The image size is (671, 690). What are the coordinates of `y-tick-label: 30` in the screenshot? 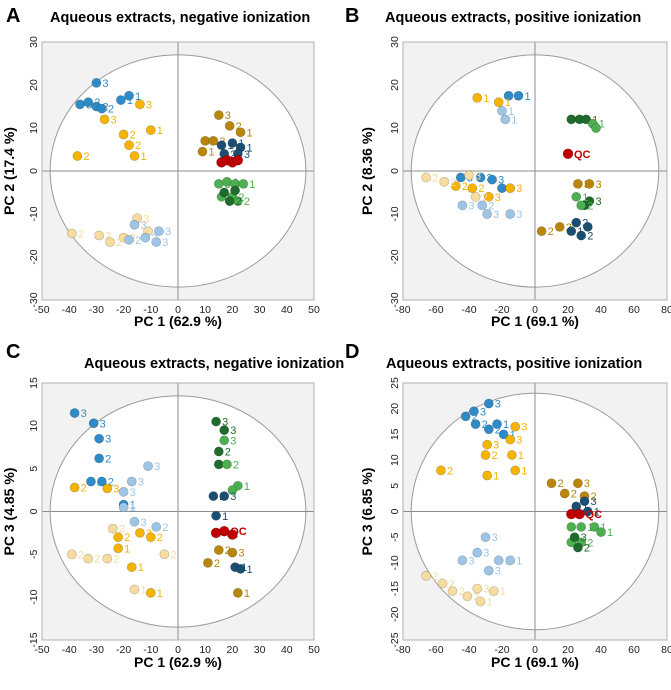 It's located at (34, 42).